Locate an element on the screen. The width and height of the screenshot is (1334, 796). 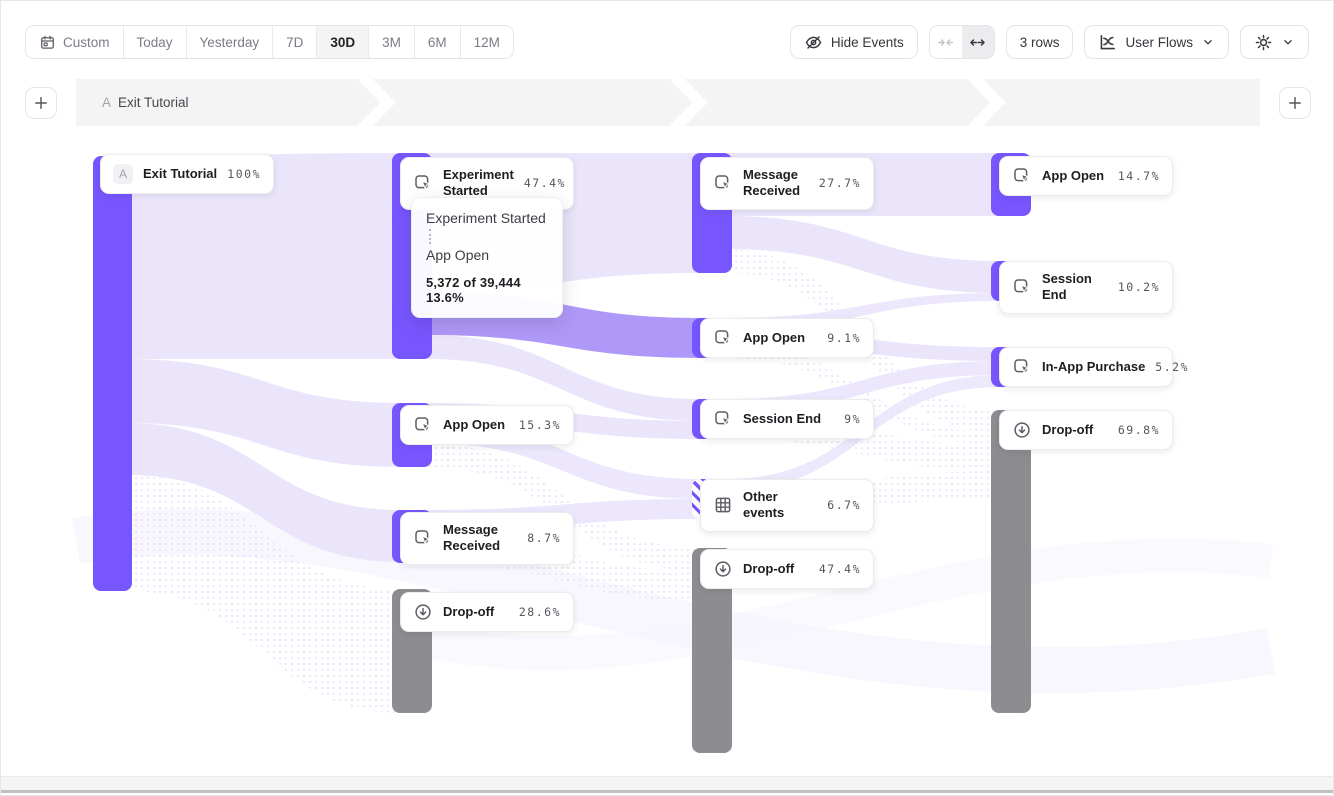
date-range-label: 7D is located at coordinates (295, 42).